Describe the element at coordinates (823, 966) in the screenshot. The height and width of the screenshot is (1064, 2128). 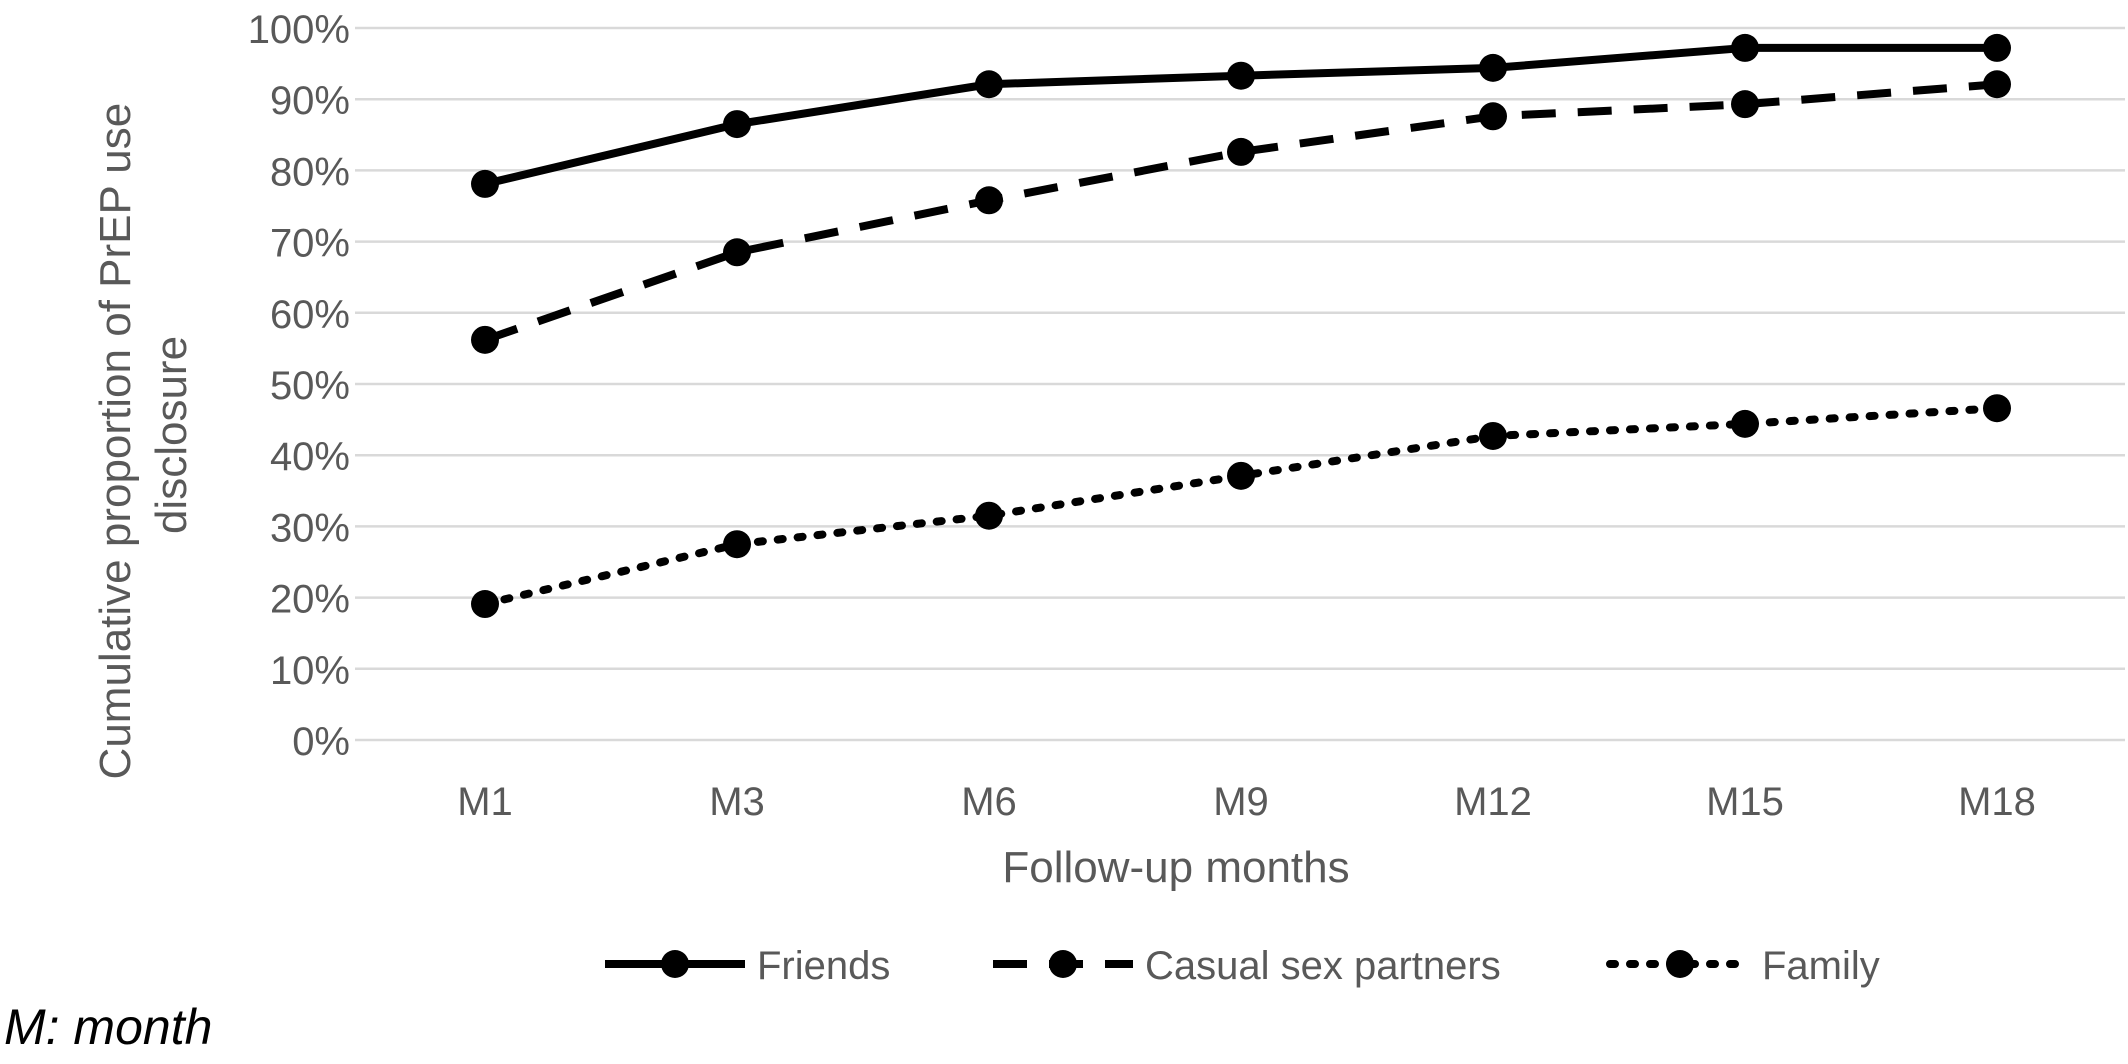
I see `legend-label: Friends` at that location.